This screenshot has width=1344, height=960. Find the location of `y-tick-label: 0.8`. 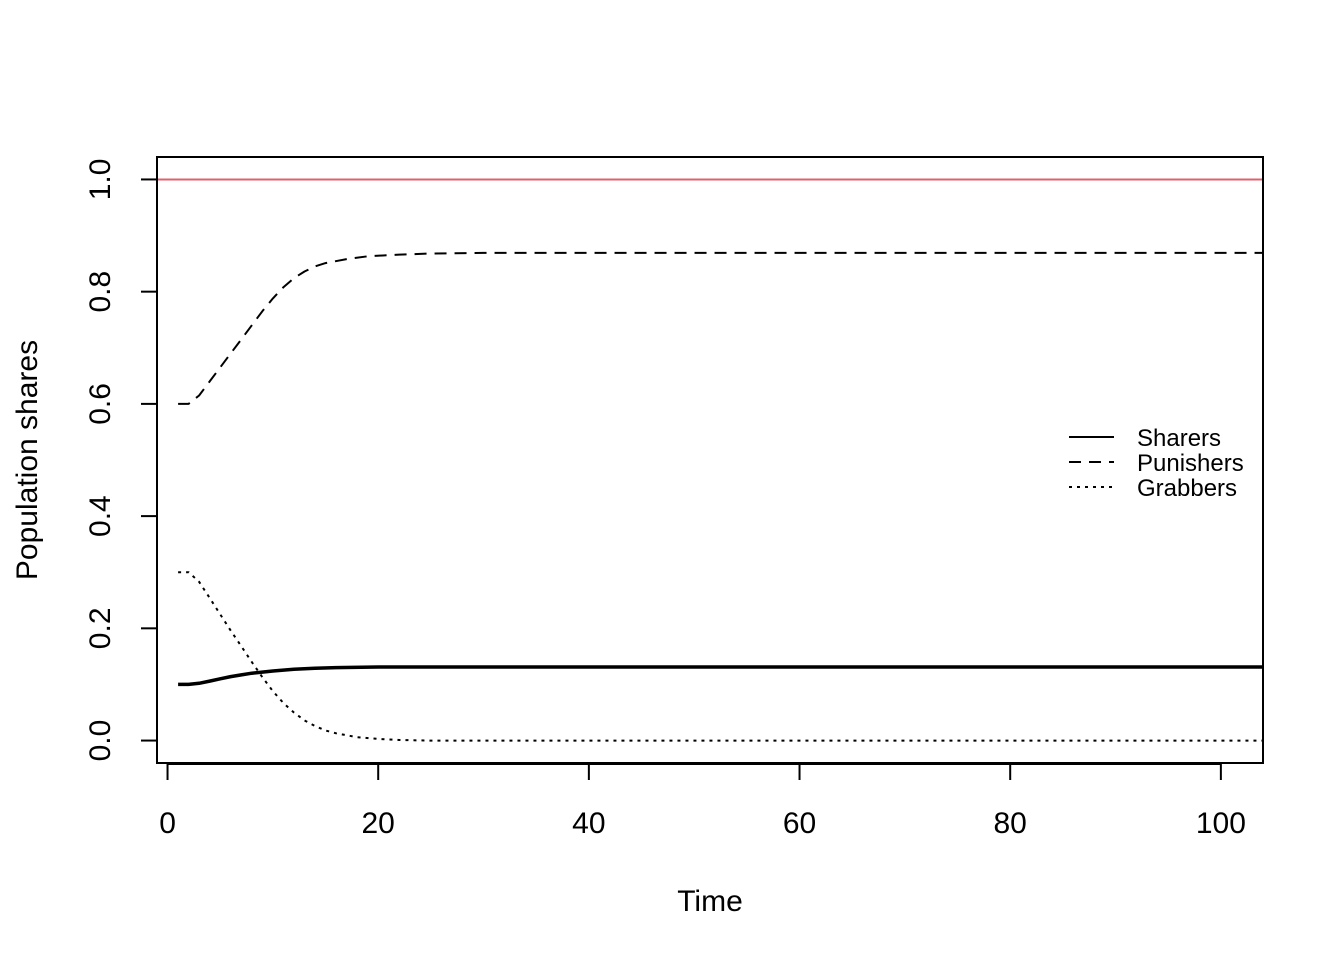

y-tick-label: 0.8 is located at coordinates (100, 292).